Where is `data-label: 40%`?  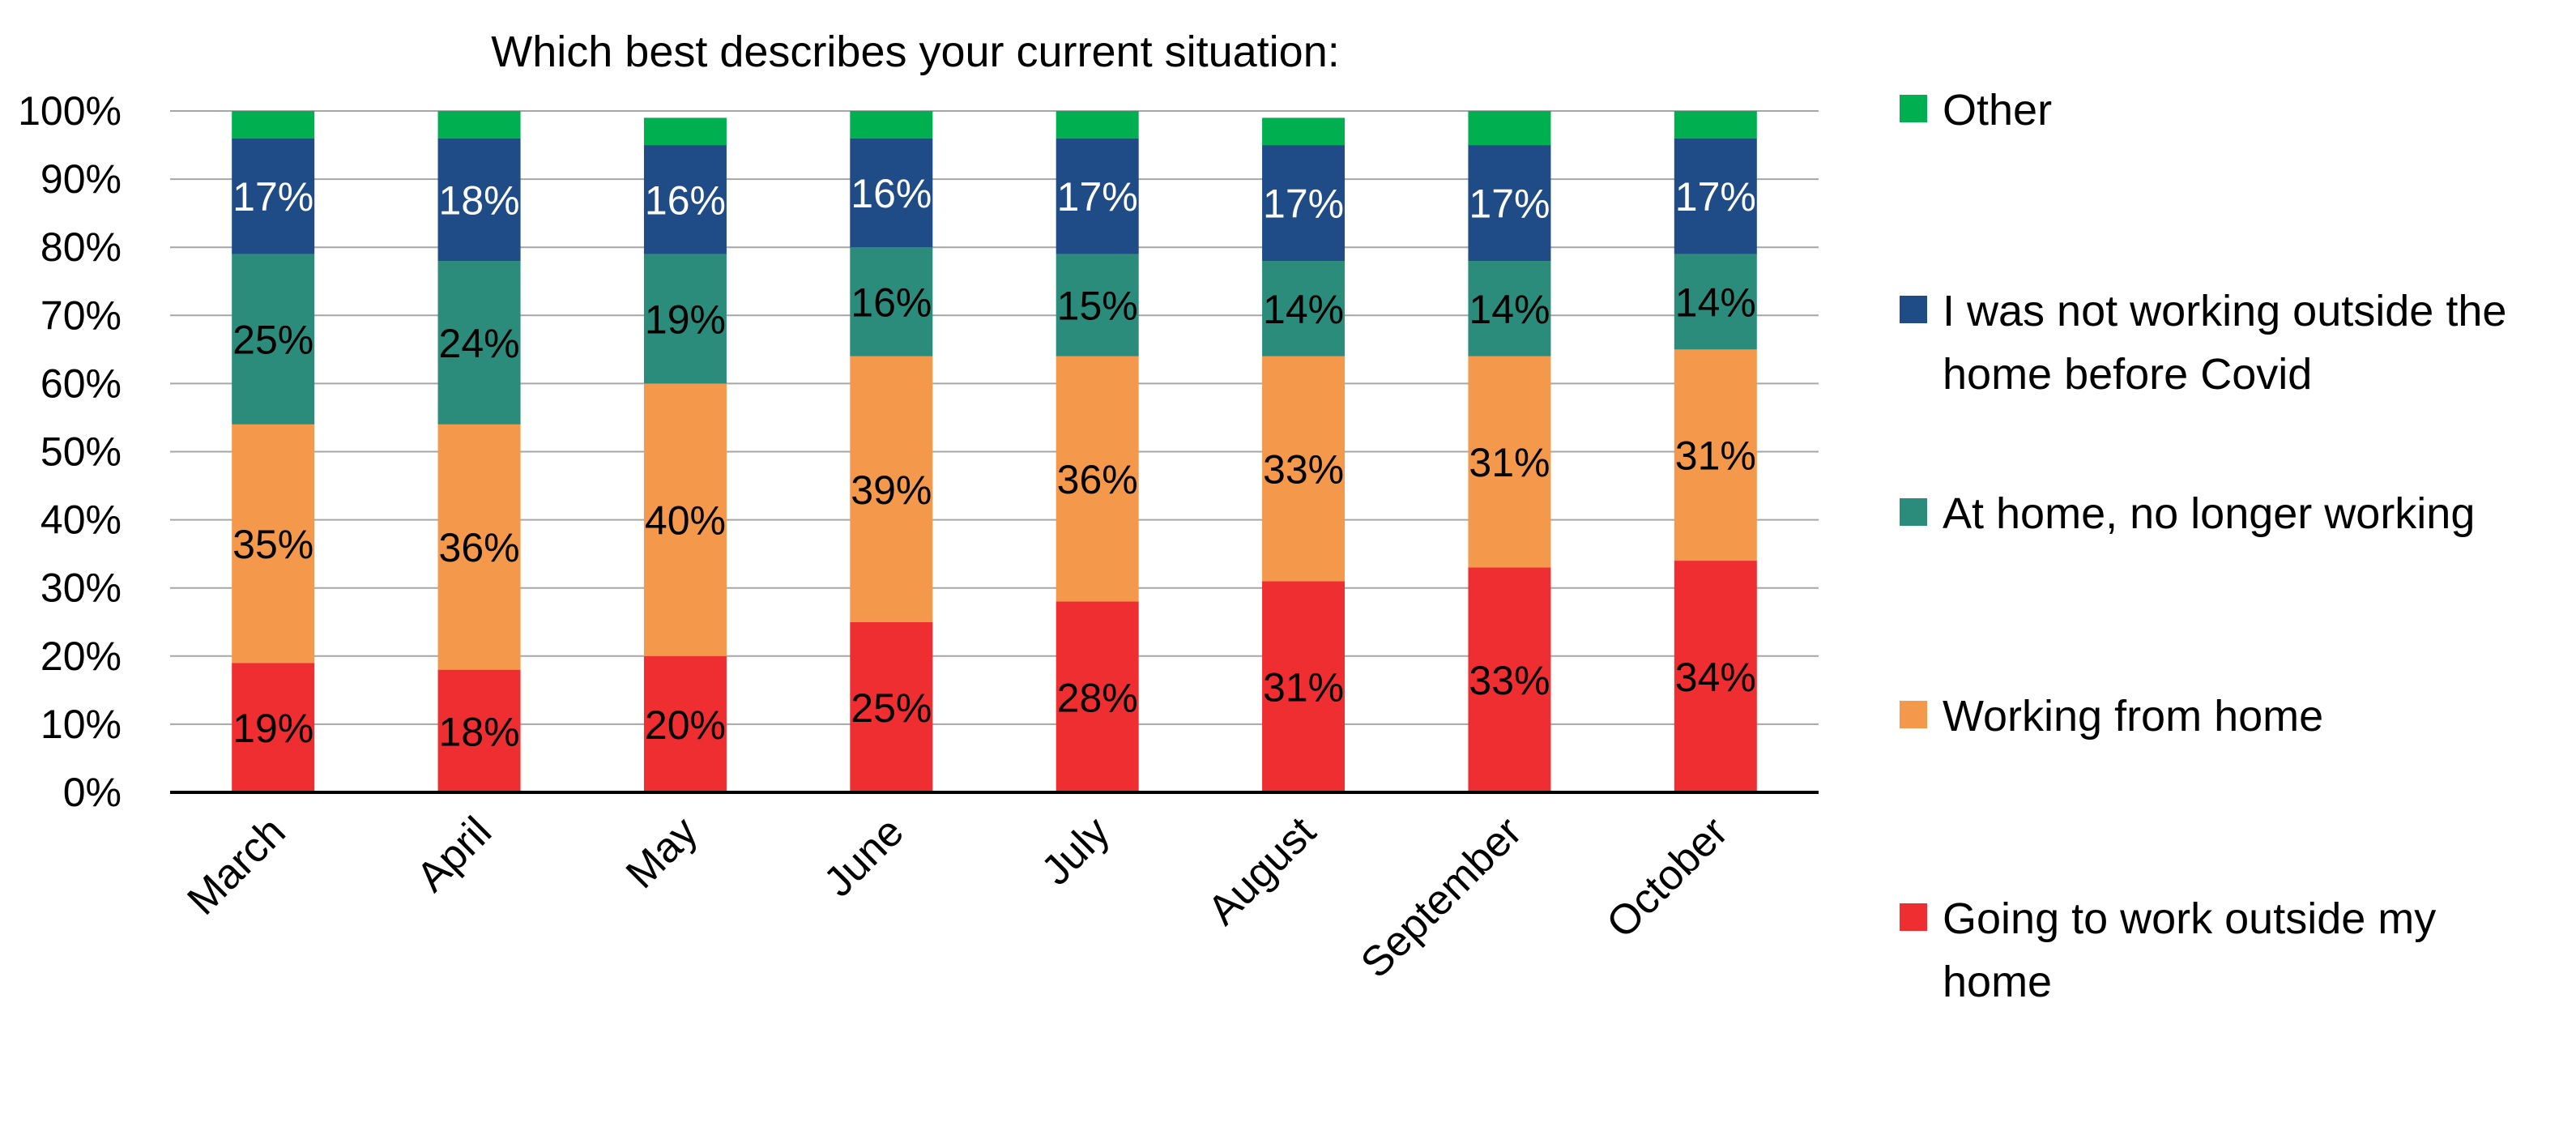
data-label: 40% is located at coordinates (685, 521).